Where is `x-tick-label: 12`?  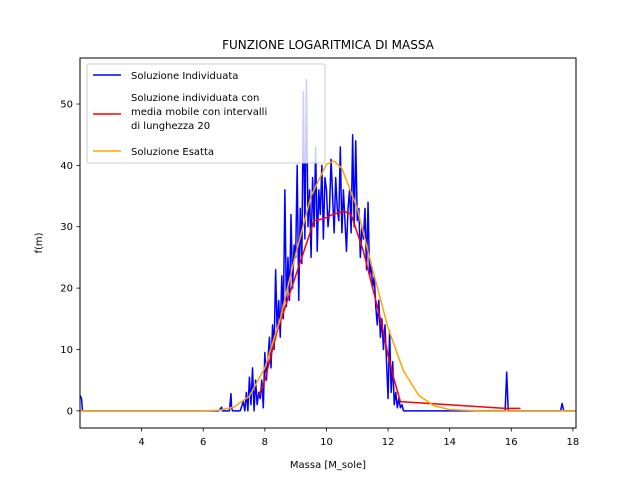 x-tick-label: 12 is located at coordinates (388, 442).